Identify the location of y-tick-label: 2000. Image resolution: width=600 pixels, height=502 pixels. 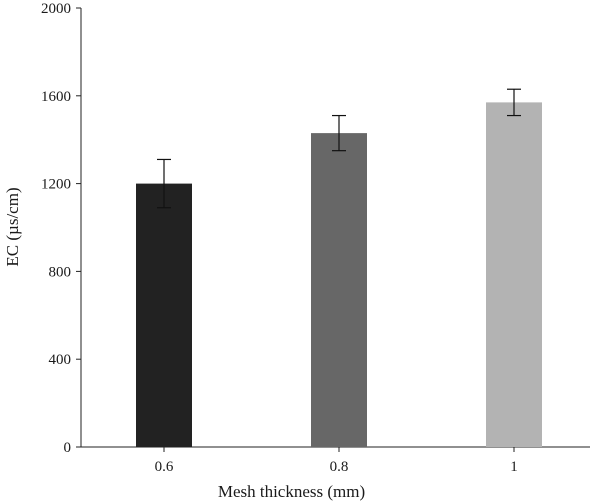
(56, 9).